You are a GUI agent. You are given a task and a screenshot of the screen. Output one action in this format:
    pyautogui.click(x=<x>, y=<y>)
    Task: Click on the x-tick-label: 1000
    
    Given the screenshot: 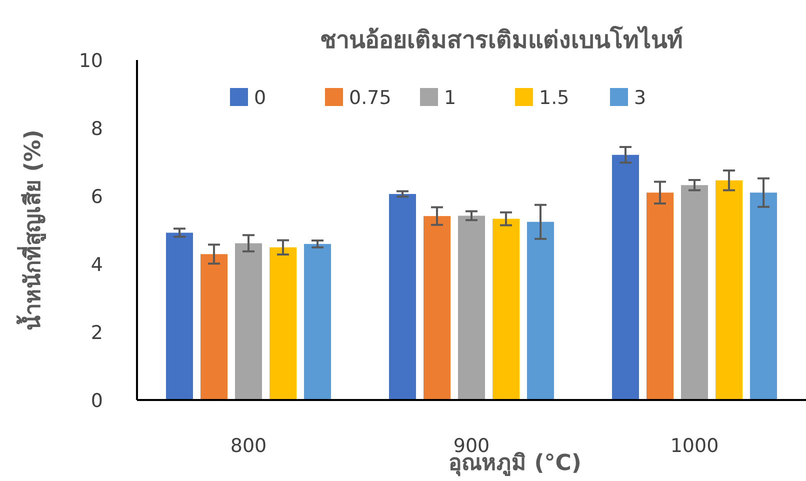 What is the action you would take?
    pyautogui.click(x=694, y=446)
    